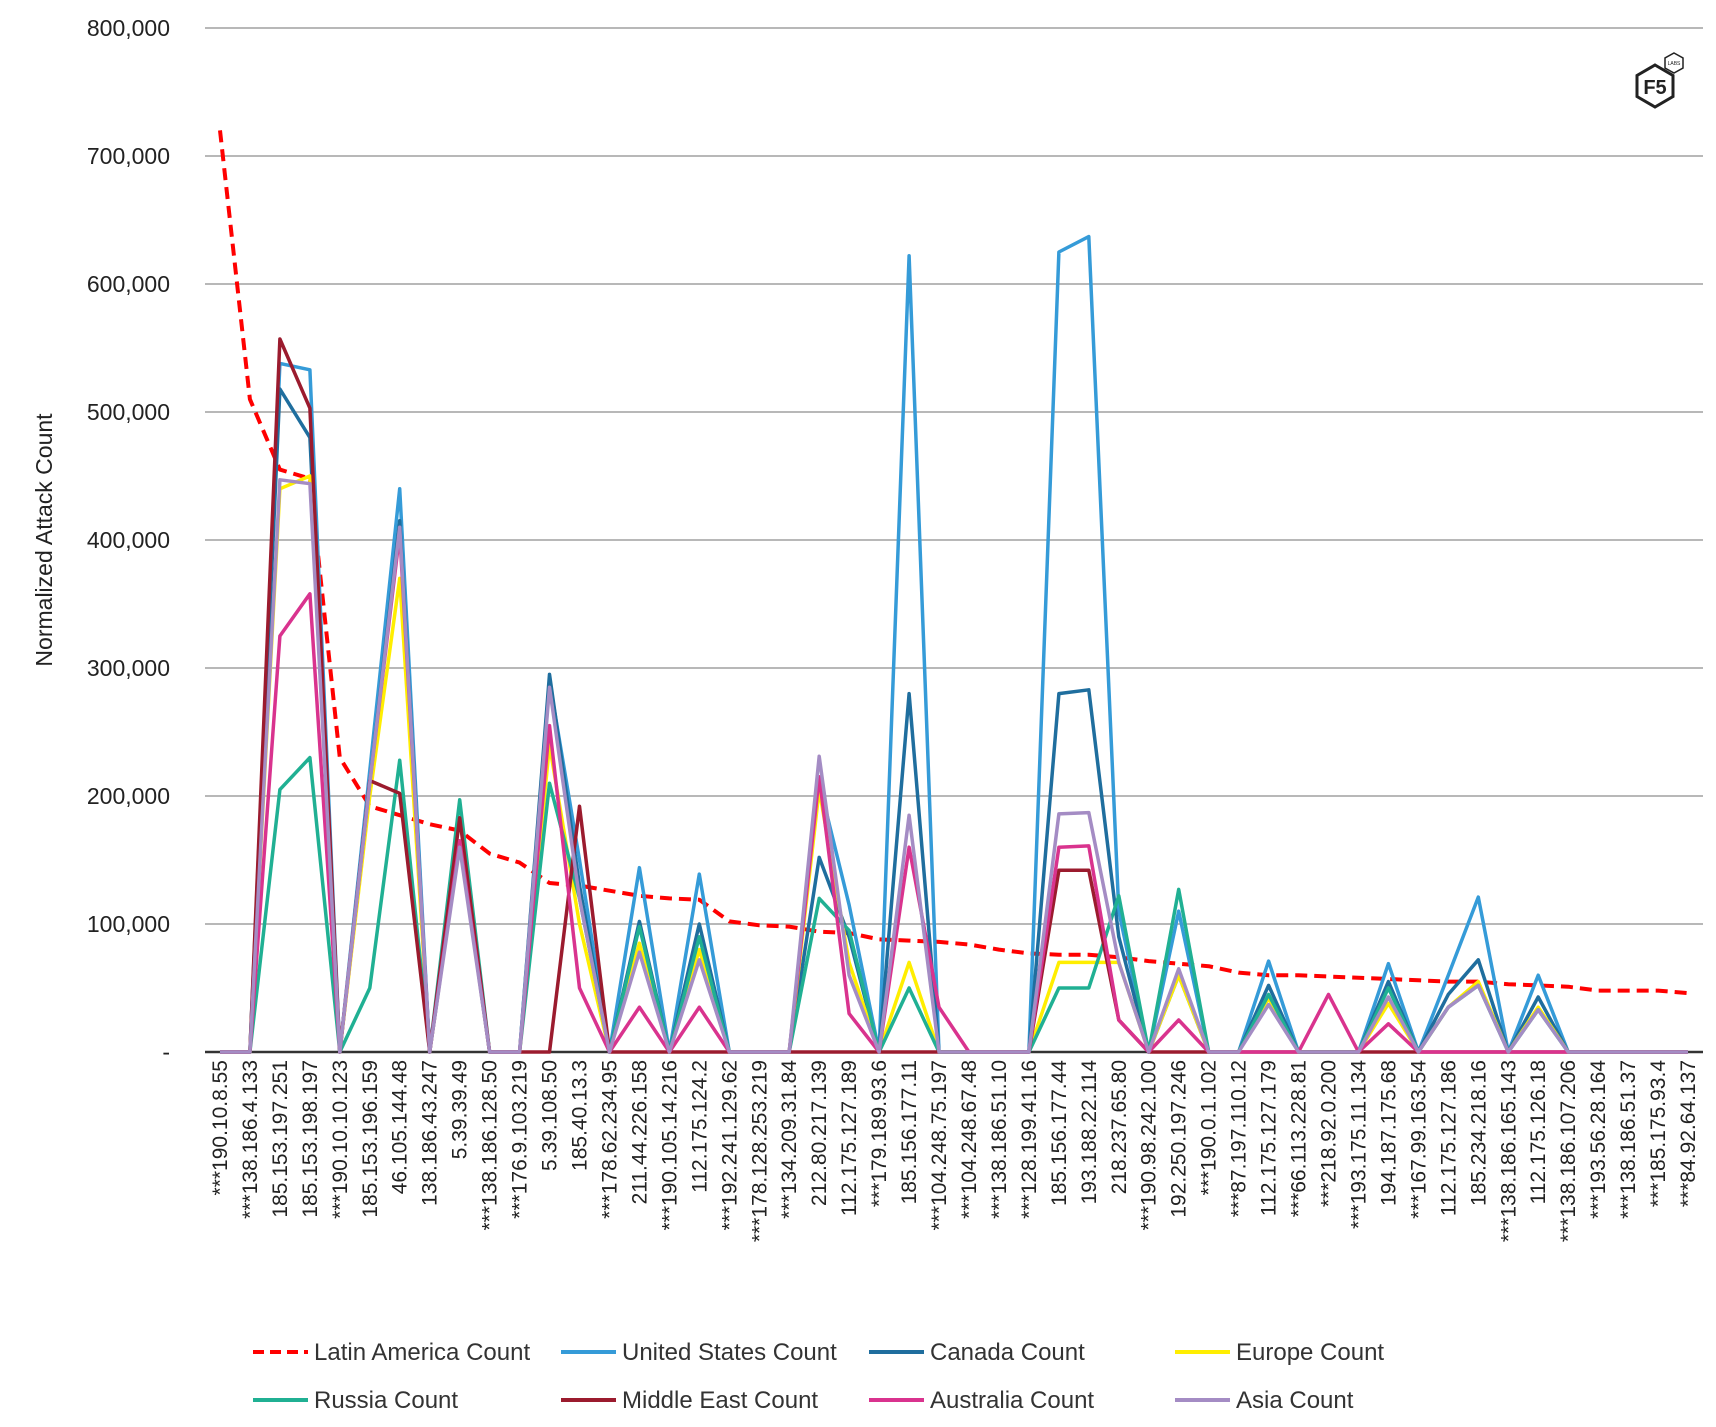 The width and height of the screenshot is (1716, 1427). I want to click on legend-item: Canada Count, so click(977, 1352).